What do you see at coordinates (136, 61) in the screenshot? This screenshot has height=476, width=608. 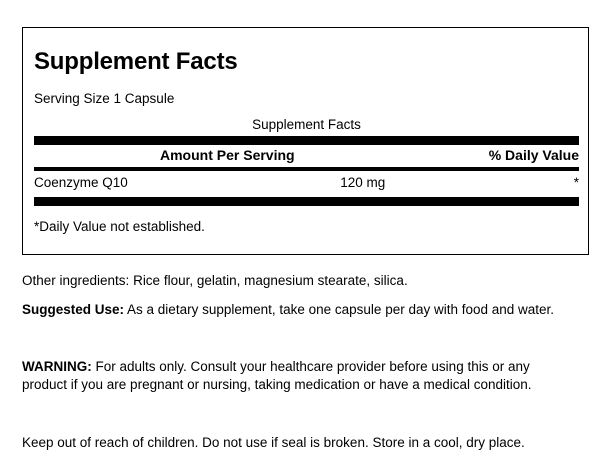 I see `page-title: Supplement Facts` at bounding box center [136, 61].